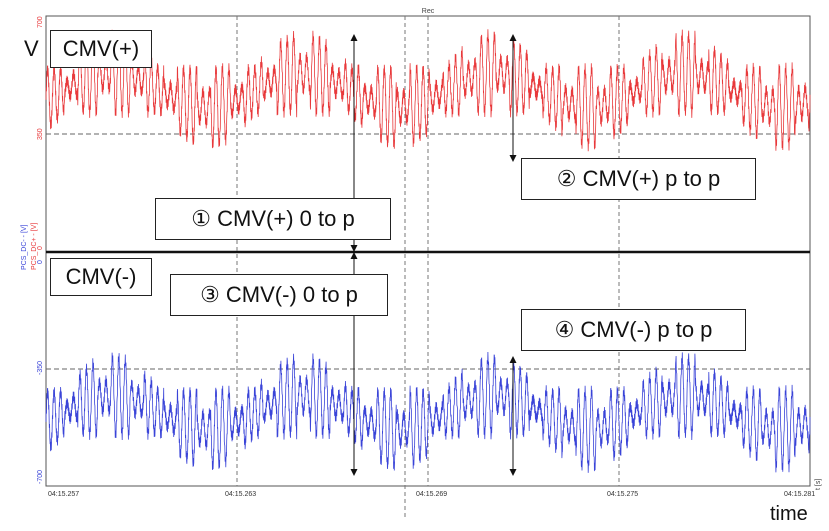 Image resolution: width=829 pixels, height=531 pixels. Describe the element at coordinates (24, 247) in the screenshot. I see `ylabel-neg: PCS_DC- - [V]` at that location.